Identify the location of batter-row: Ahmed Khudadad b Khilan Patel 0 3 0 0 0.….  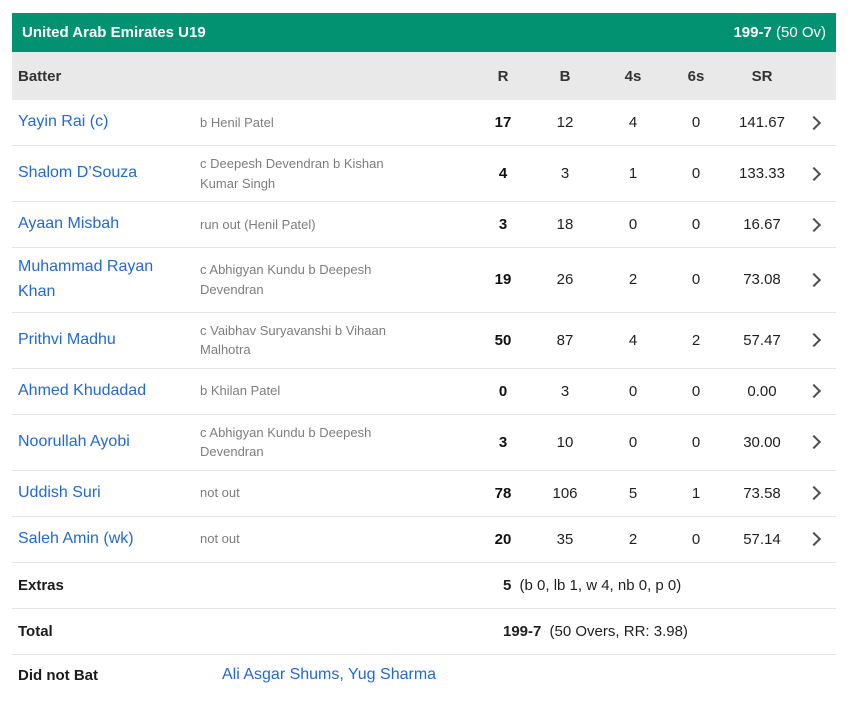
(424, 391).